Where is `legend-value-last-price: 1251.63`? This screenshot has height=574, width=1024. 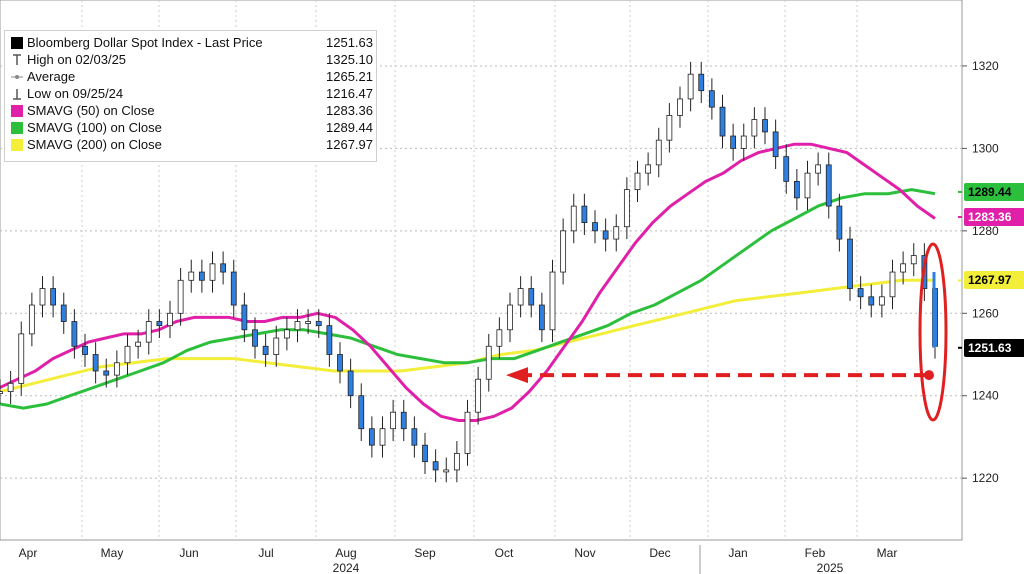 legend-value-last-price: 1251.63 is located at coordinates (349, 42).